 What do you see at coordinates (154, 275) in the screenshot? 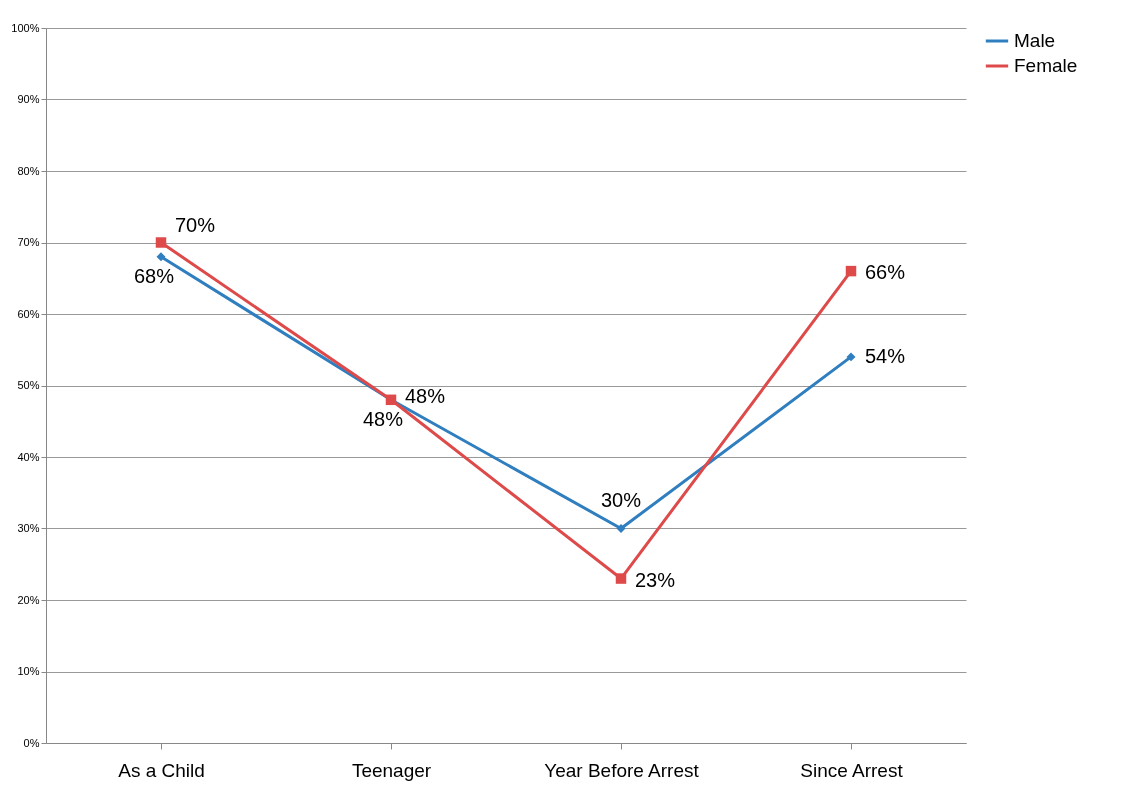
I see `data-label: 68%` at bounding box center [154, 275].